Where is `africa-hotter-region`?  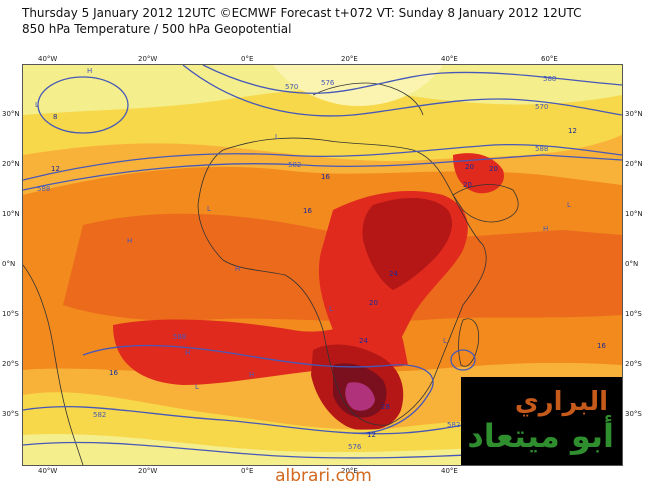
africa-hotter-region is located at coordinates (407, 244).